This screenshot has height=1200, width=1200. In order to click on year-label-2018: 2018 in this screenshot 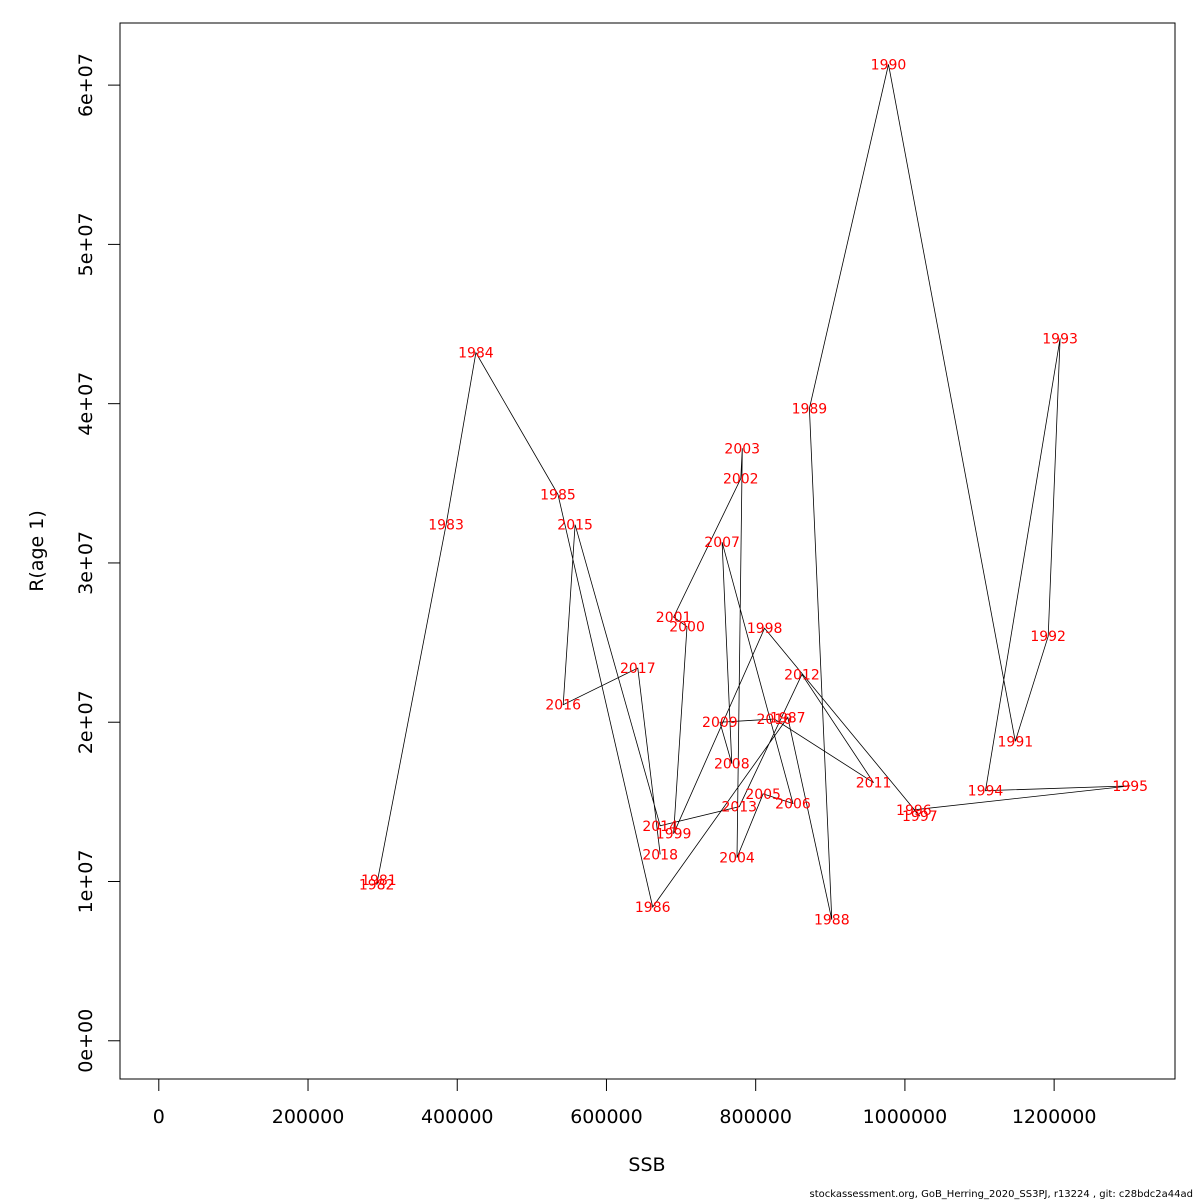, I will do `click(660, 855)`.